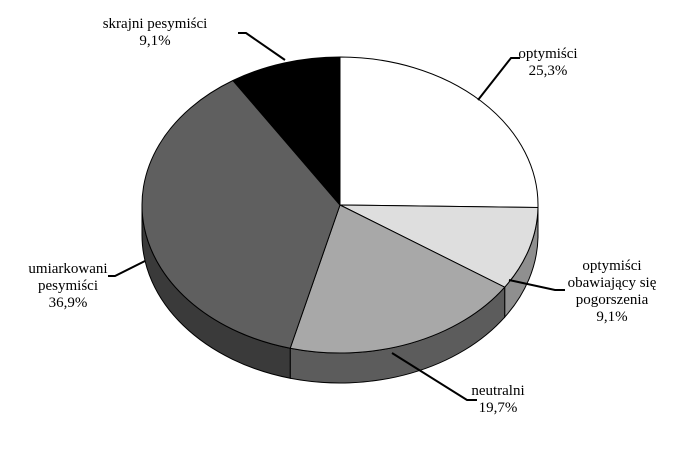 The height and width of the screenshot is (452, 691). I want to click on slice-value-0: 25,3%, so click(548, 71).